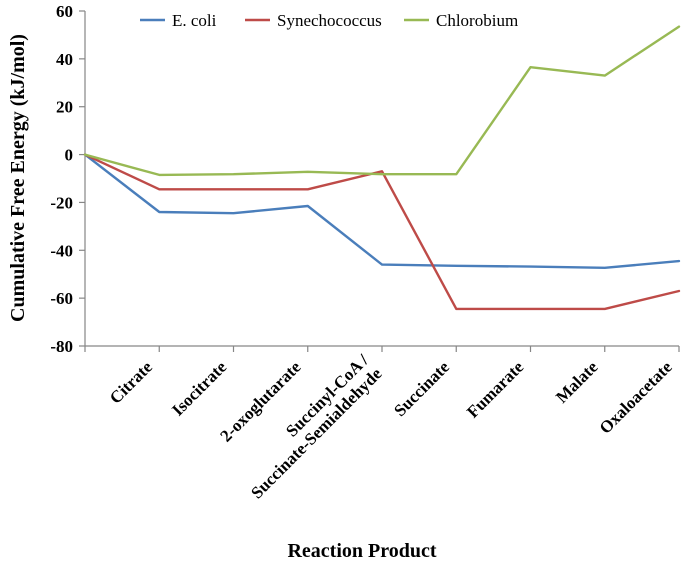 Image resolution: width=686 pixels, height=571 pixels. I want to click on x-category-label: Malate, so click(577, 382).